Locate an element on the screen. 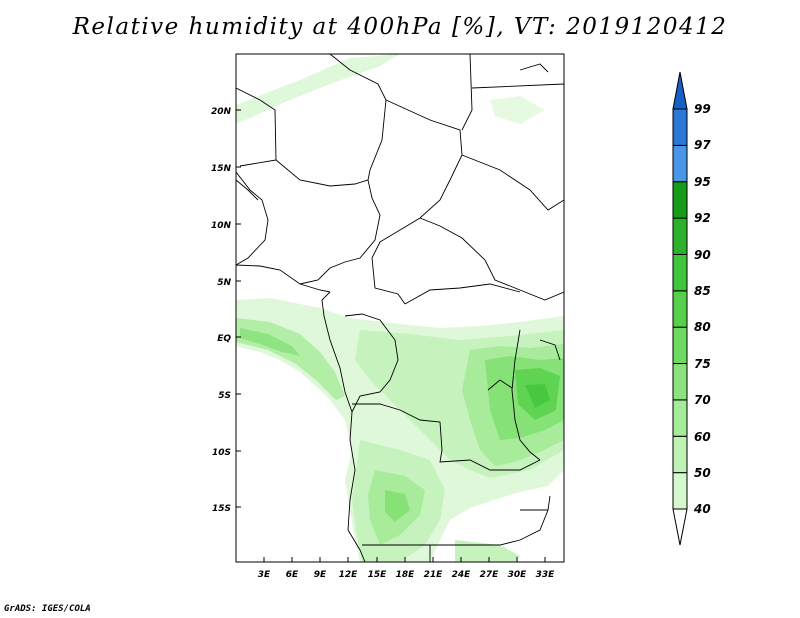 This screenshot has width=800, height=618. colorbar-label-95: 95 is located at coordinates (702, 182).